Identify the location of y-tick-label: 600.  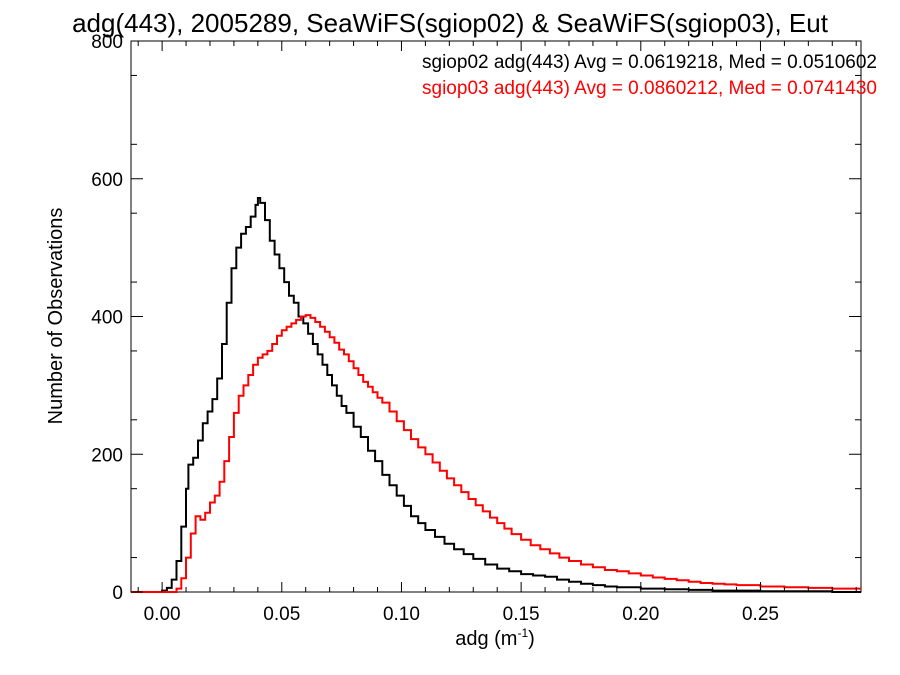
(107, 180).